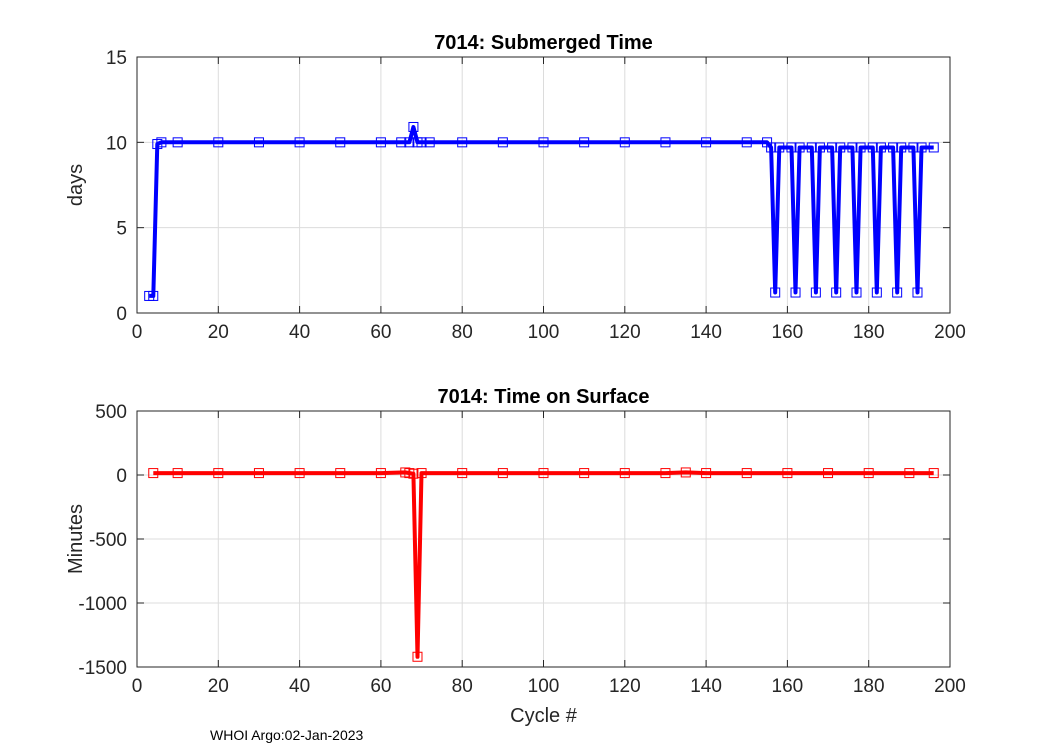 The image size is (1050, 750). I want to click on chart0-xtick-label-9: 180, so click(869, 332).